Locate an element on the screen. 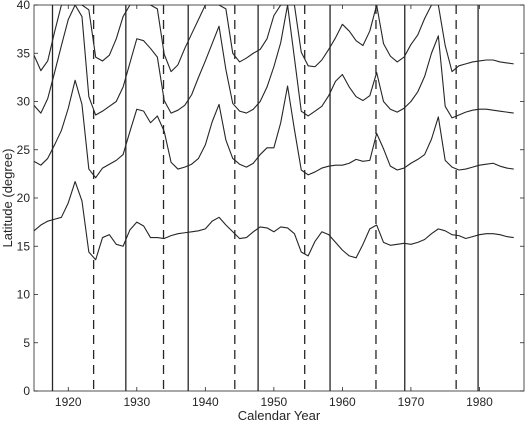 The width and height of the screenshot is (525, 425). x-tick-label-2: 1940 is located at coordinates (205, 402).